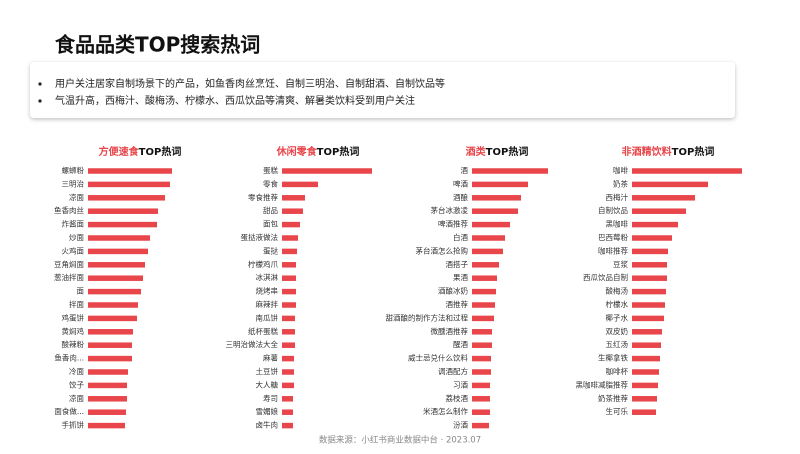  I want to click on category-label: 果酒, so click(460, 277).